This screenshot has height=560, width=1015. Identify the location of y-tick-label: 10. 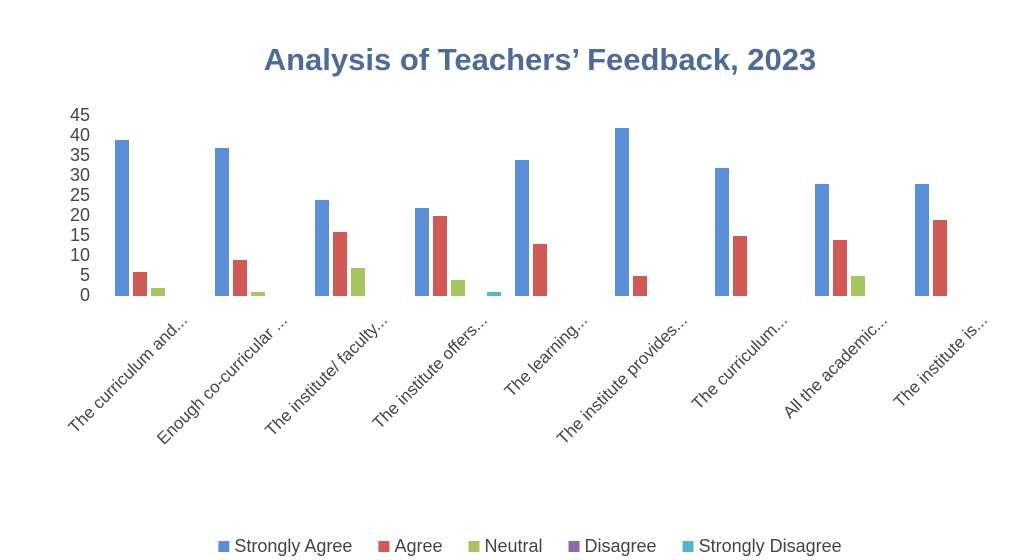
(80, 255).